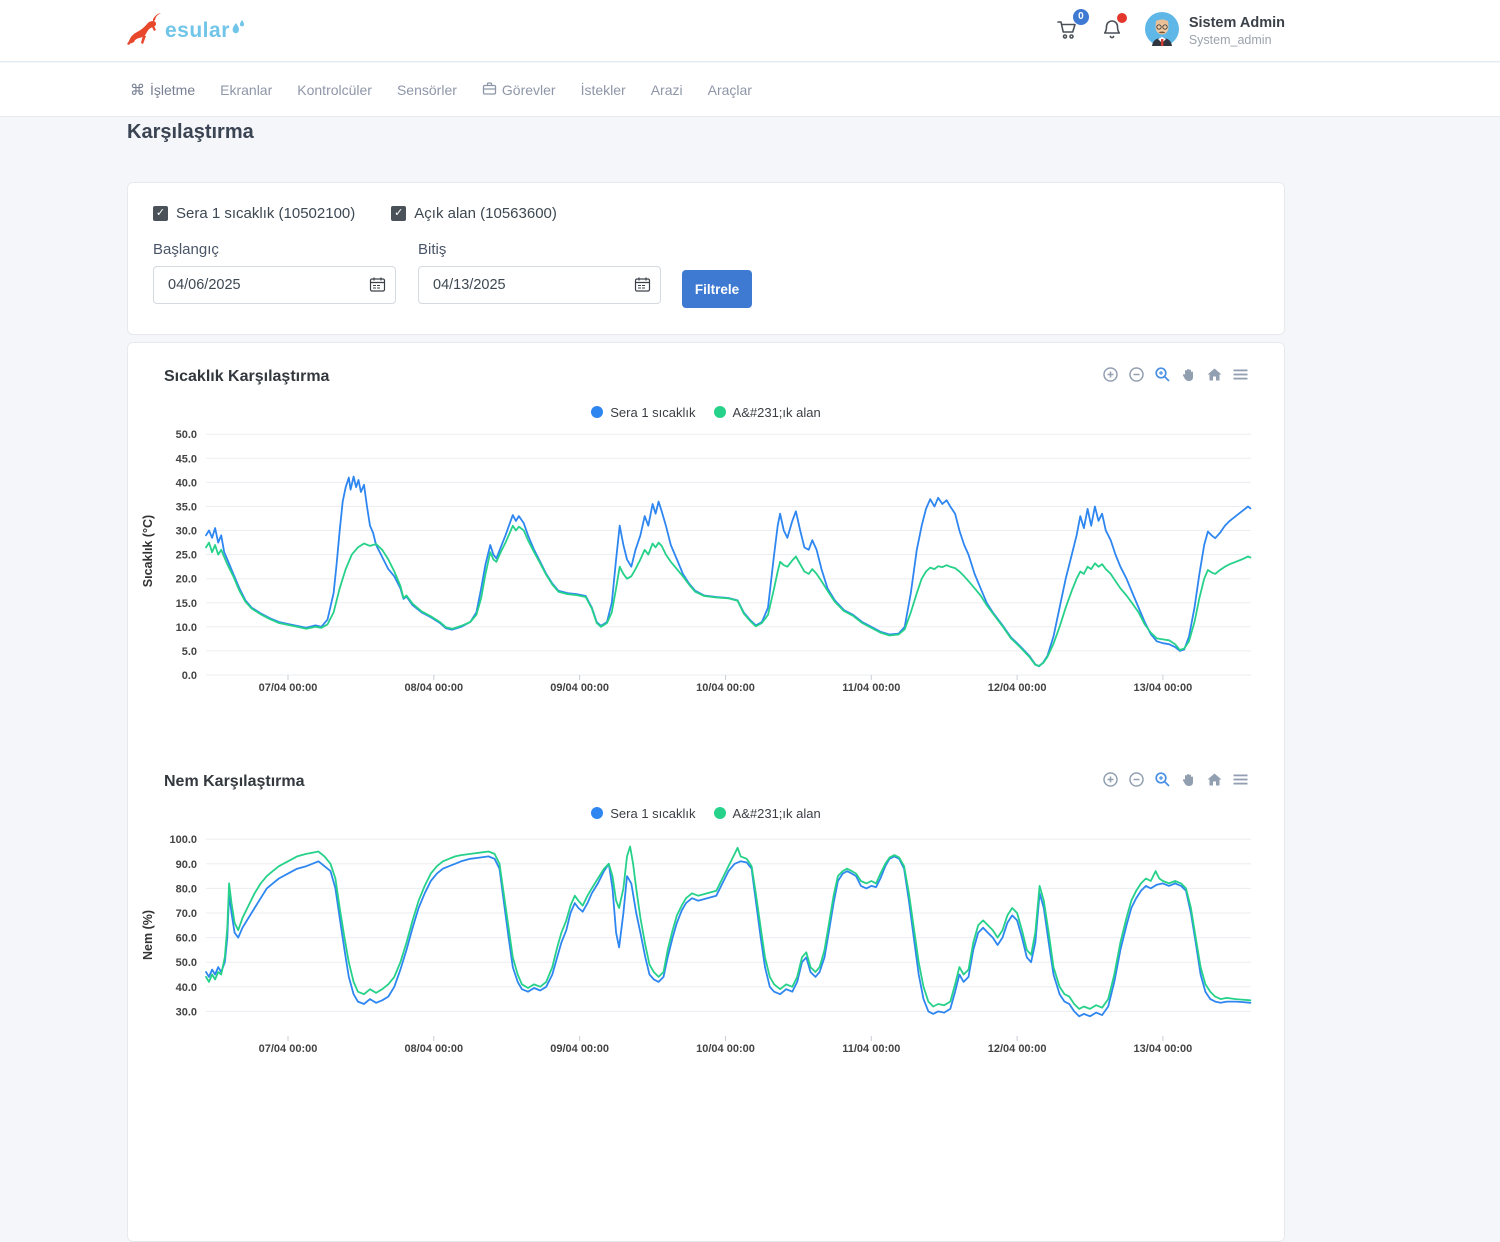 The height and width of the screenshot is (1242, 1500). I want to click on svg-text: 10/04 00:00, so click(725, 1049).